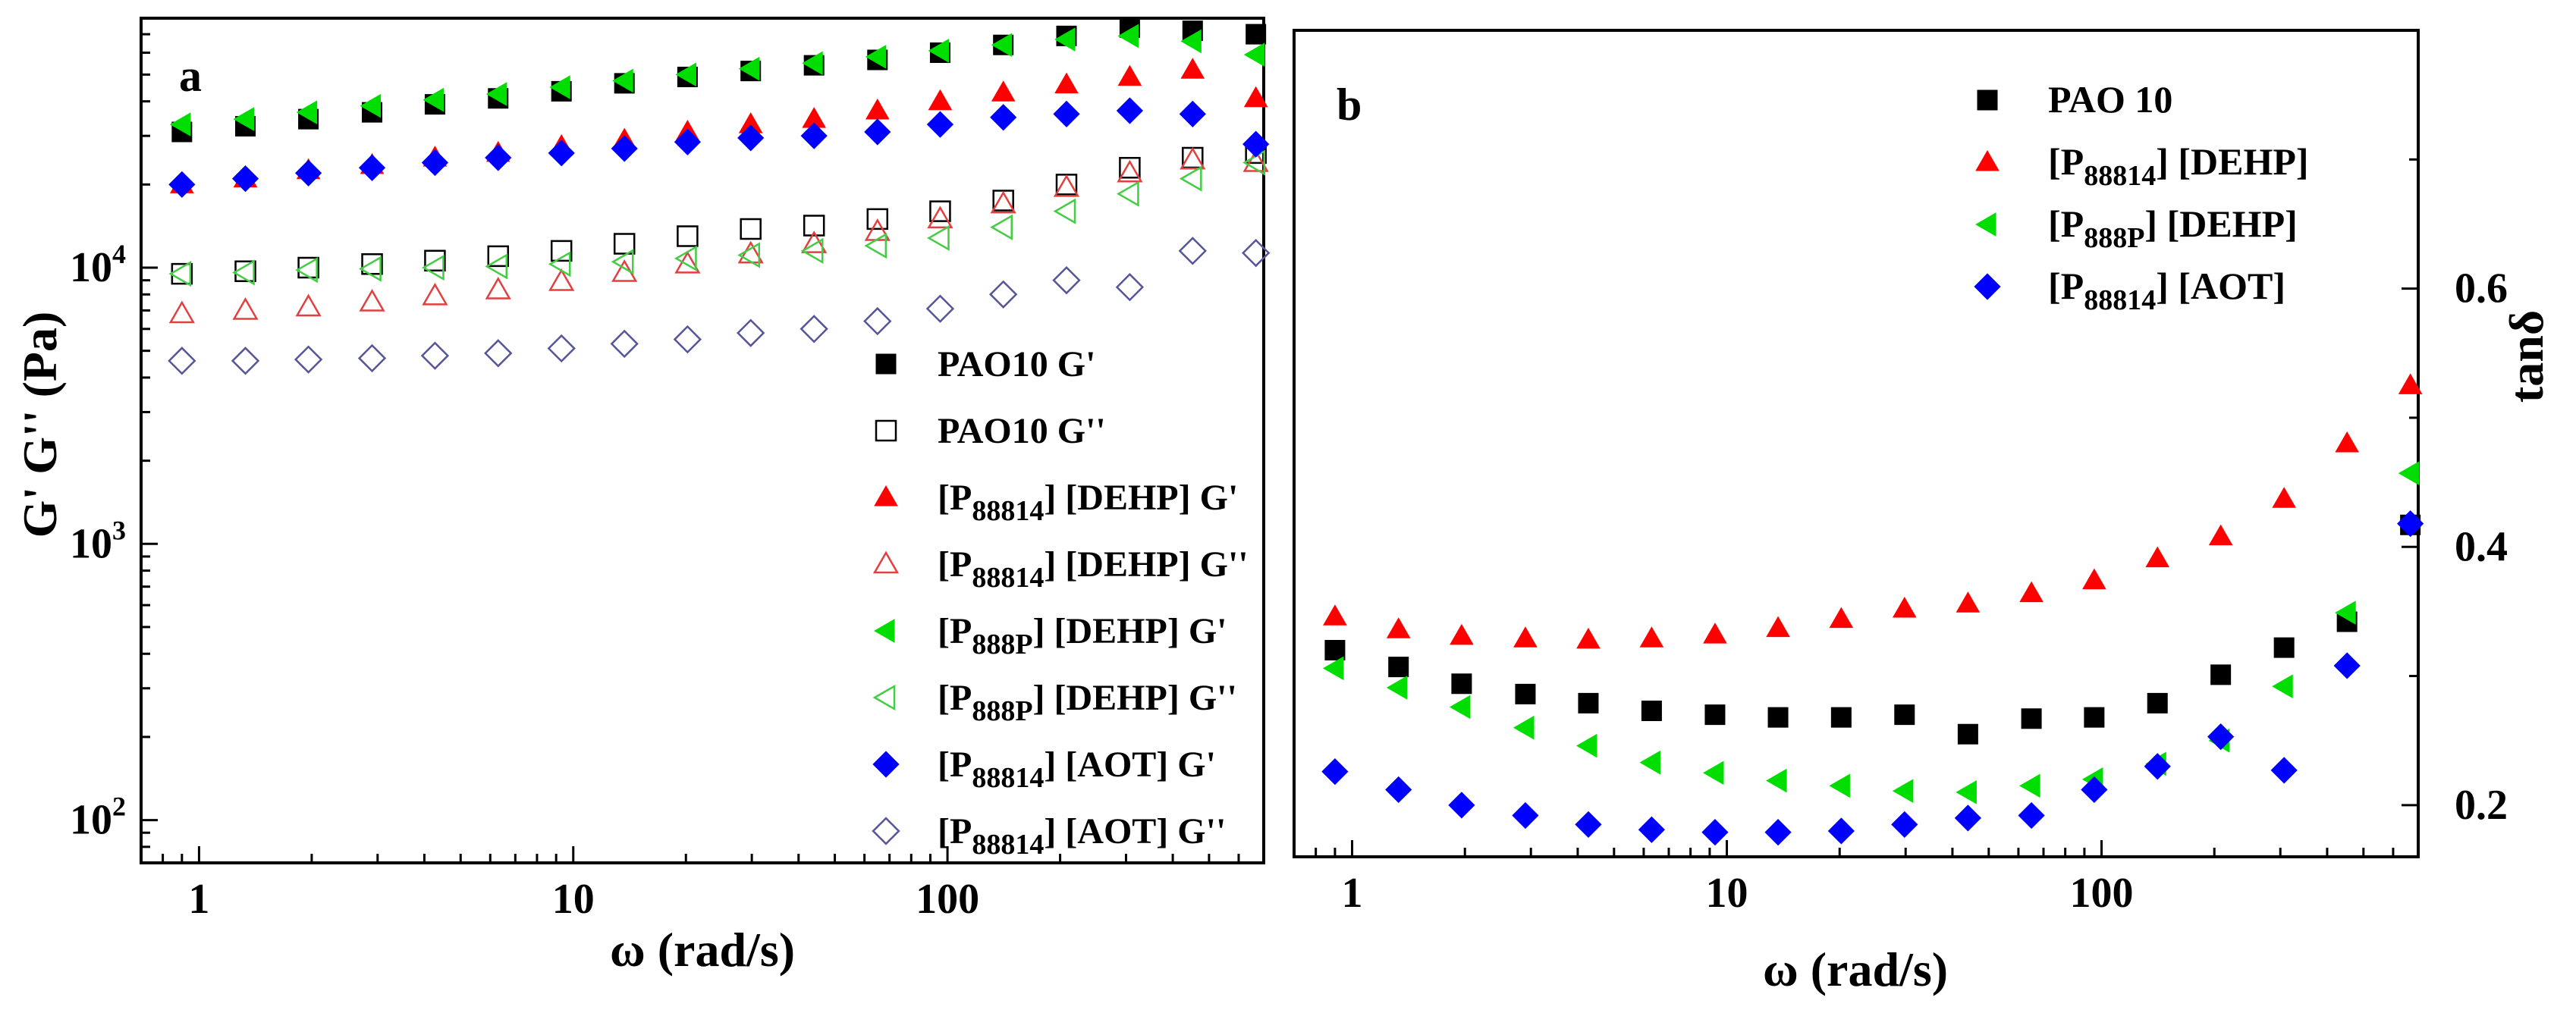  I want to click on legend-label-p88814-aot: [P88814] [AOT], so click(2166, 291).